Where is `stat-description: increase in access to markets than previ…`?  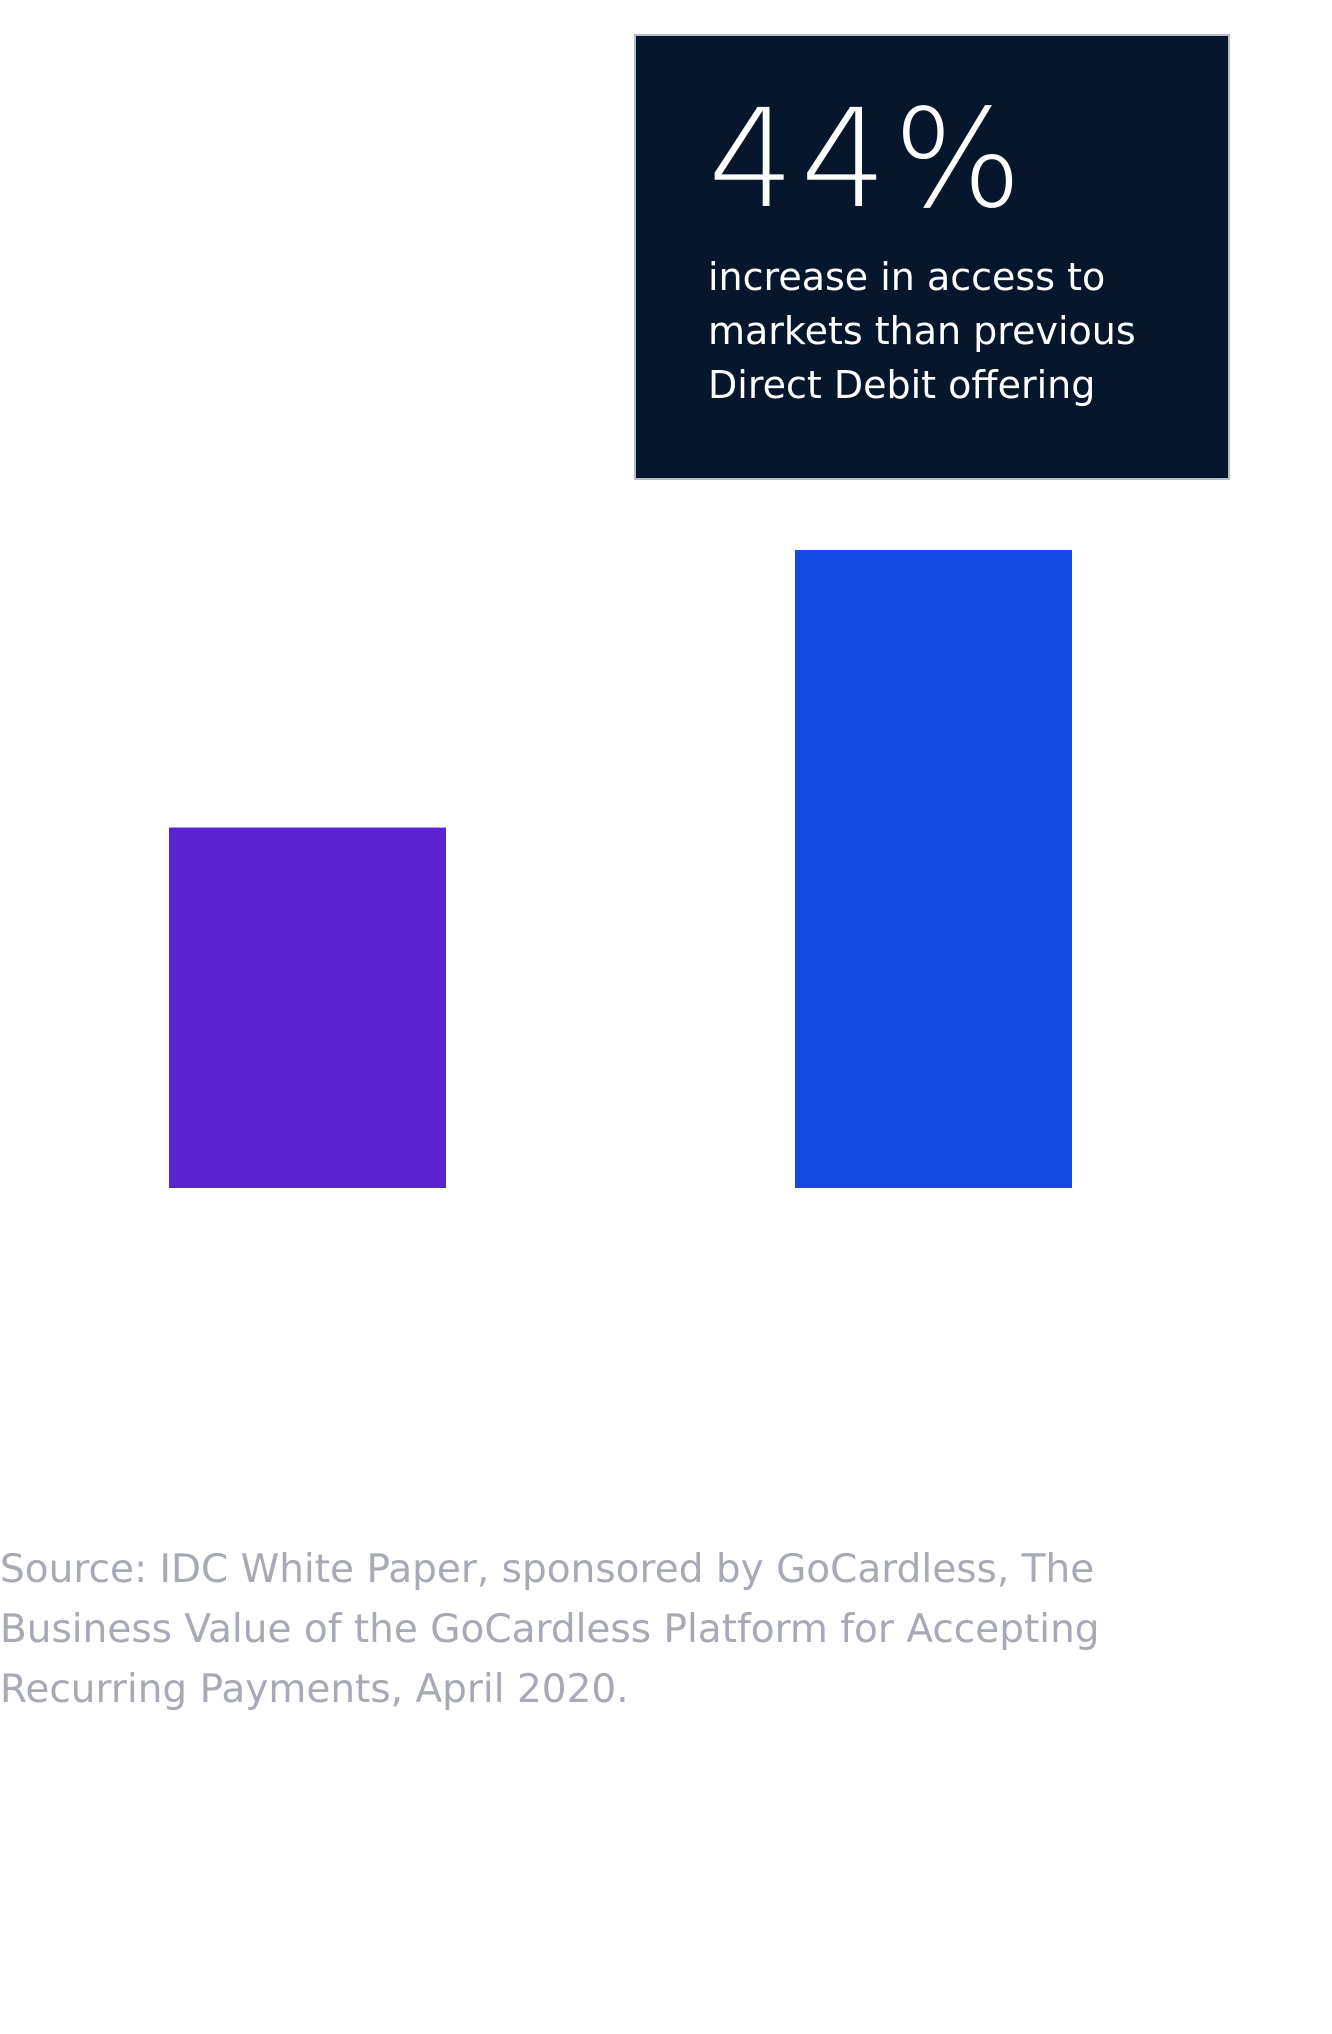 stat-description: increase in access to markets than previ… is located at coordinates (922, 331).